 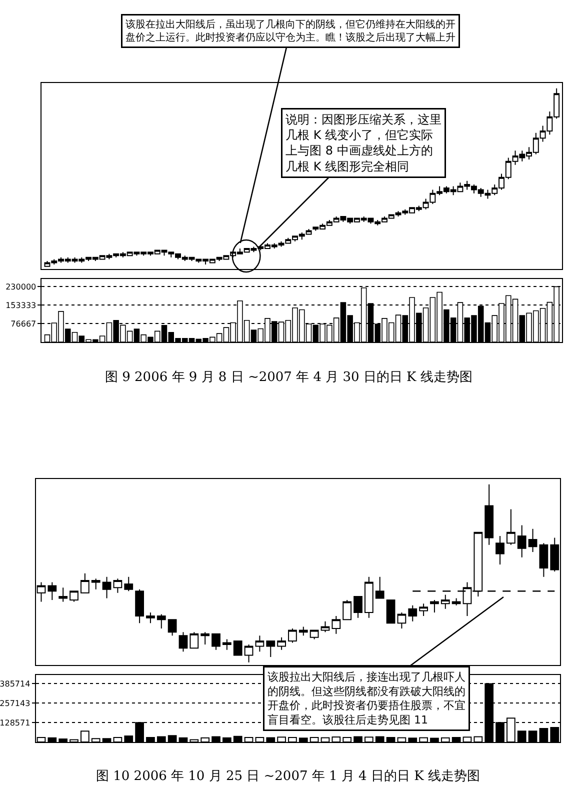 I want to click on y-tick-label: 257143, so click(x=15, y=703).